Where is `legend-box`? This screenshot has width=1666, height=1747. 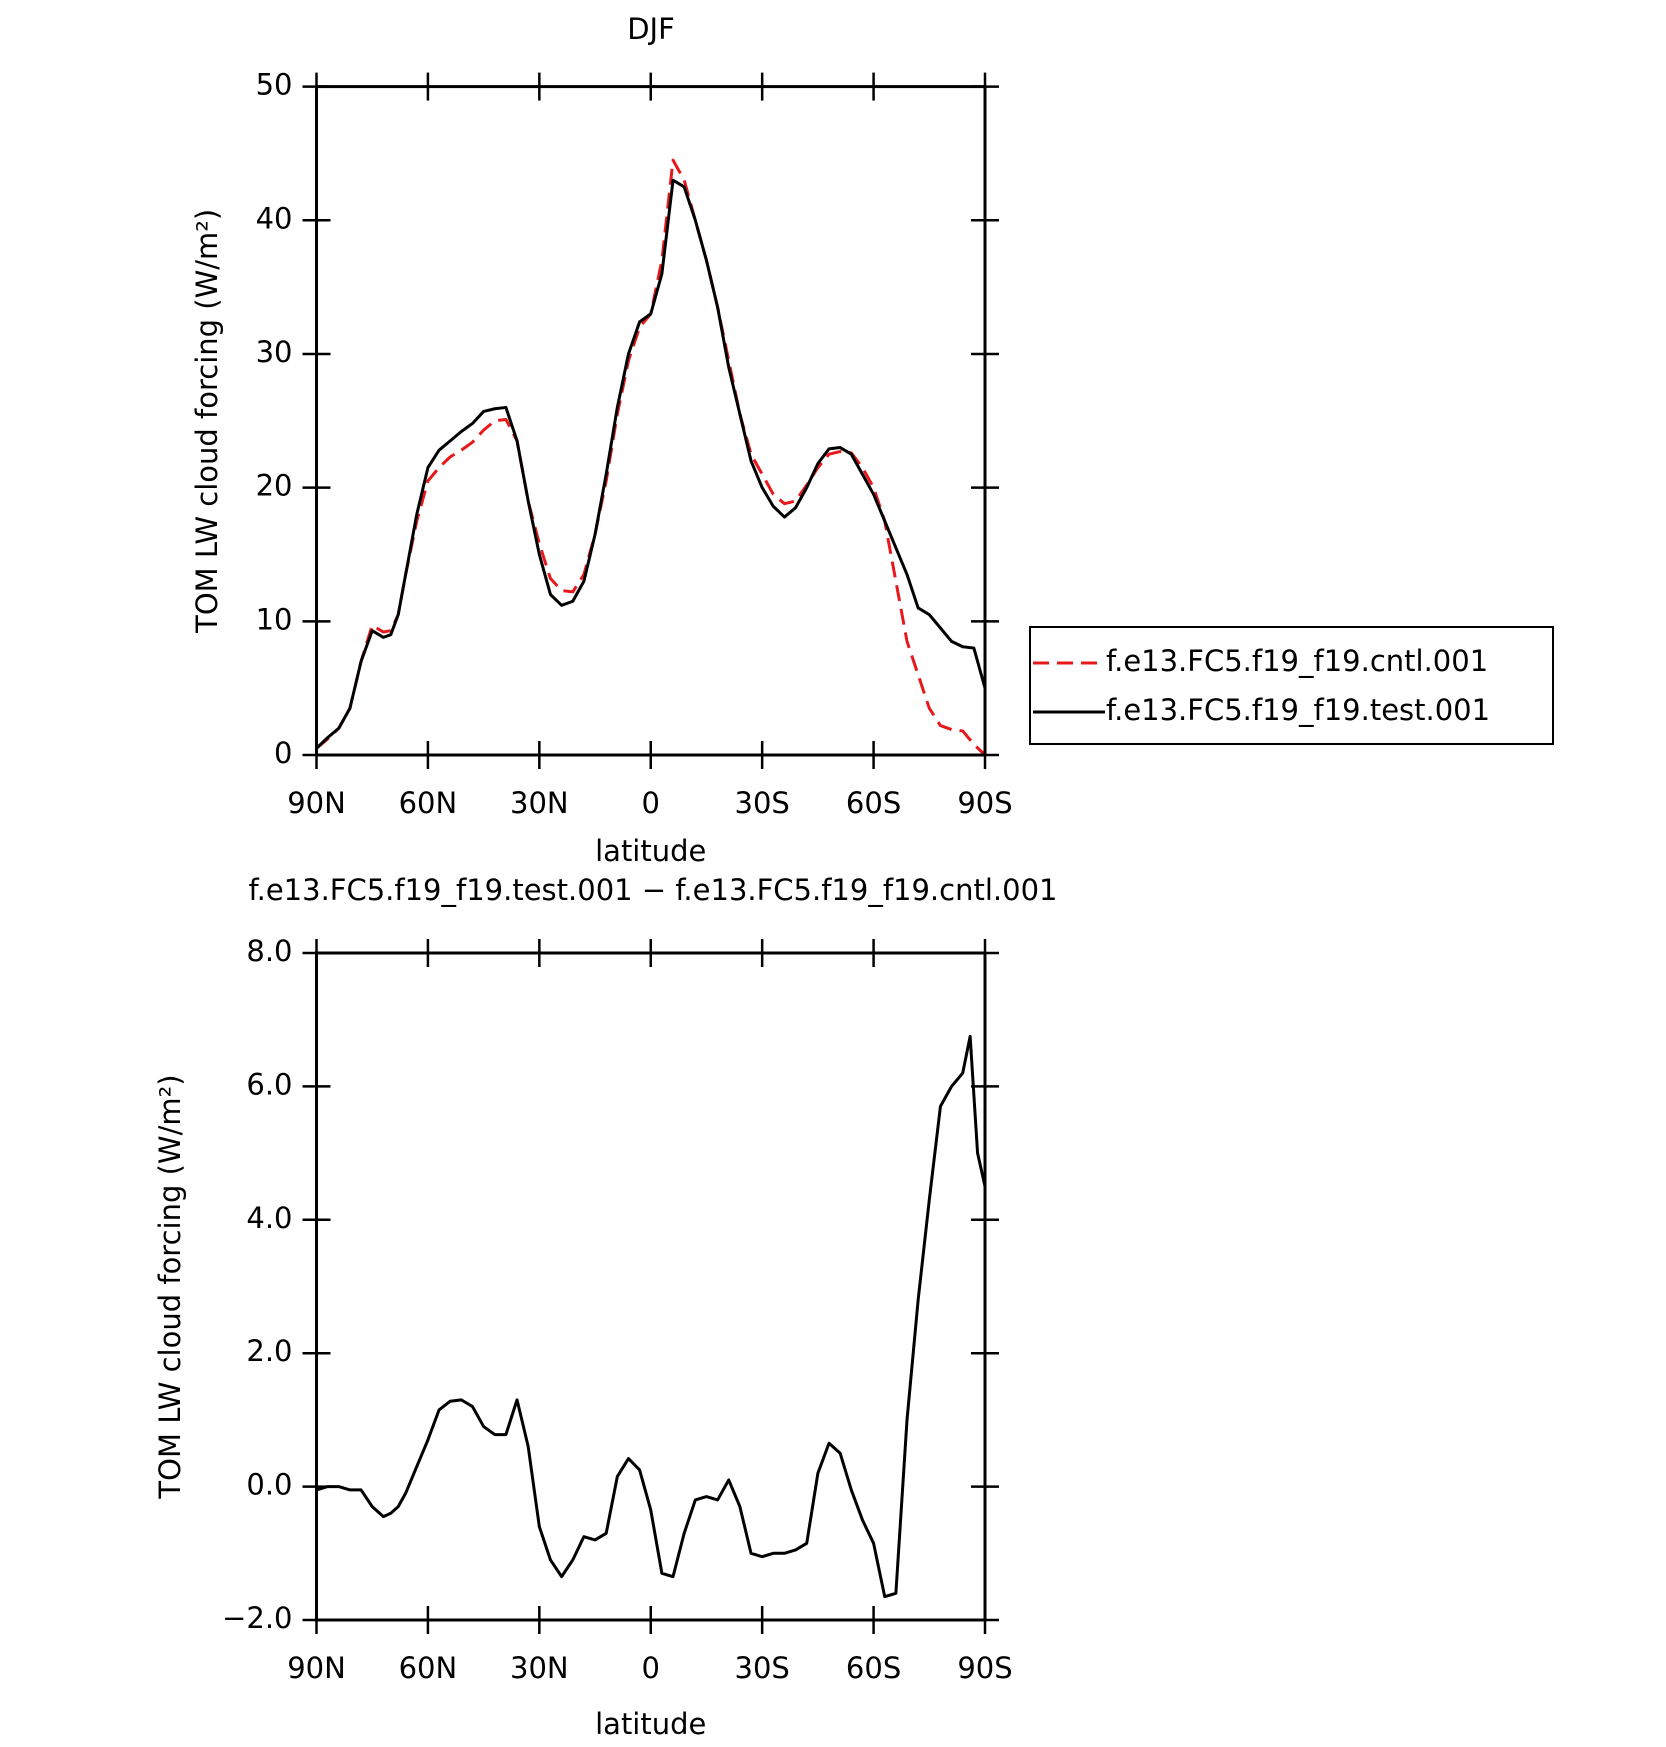 legend-box is located at coordinates (1291, 685).